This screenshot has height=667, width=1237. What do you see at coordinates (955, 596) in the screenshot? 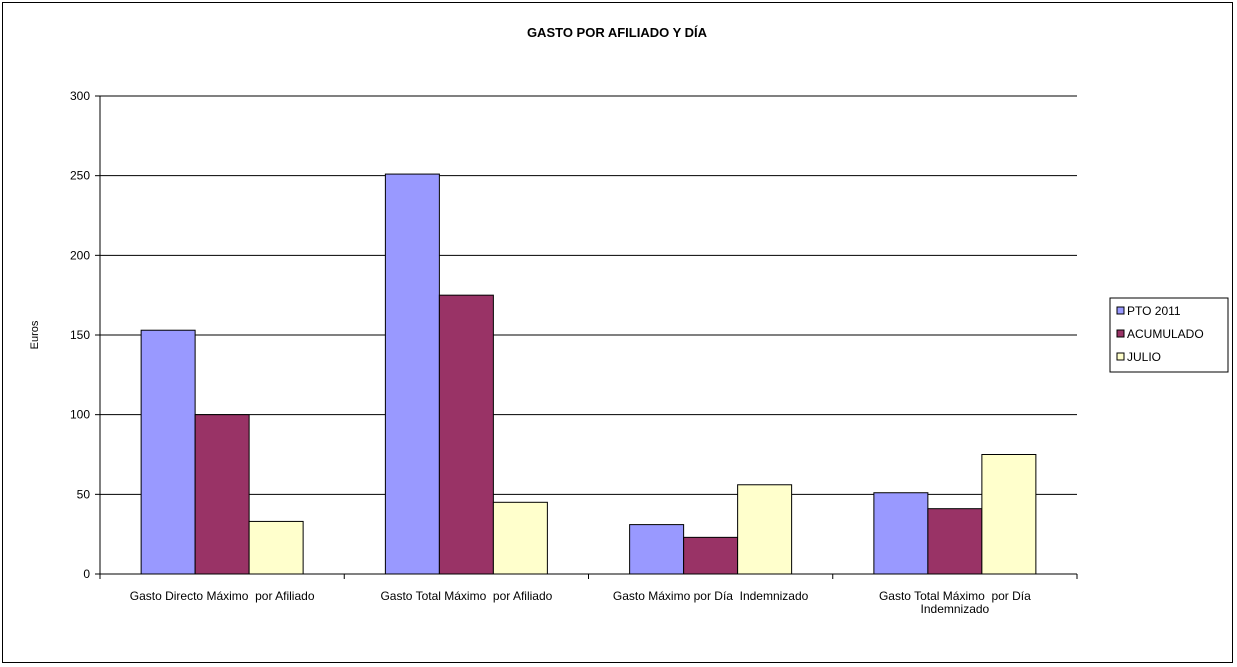
I see `x-category-label: Gasto Total Máximo por Día` at bounding box center [955, 596].